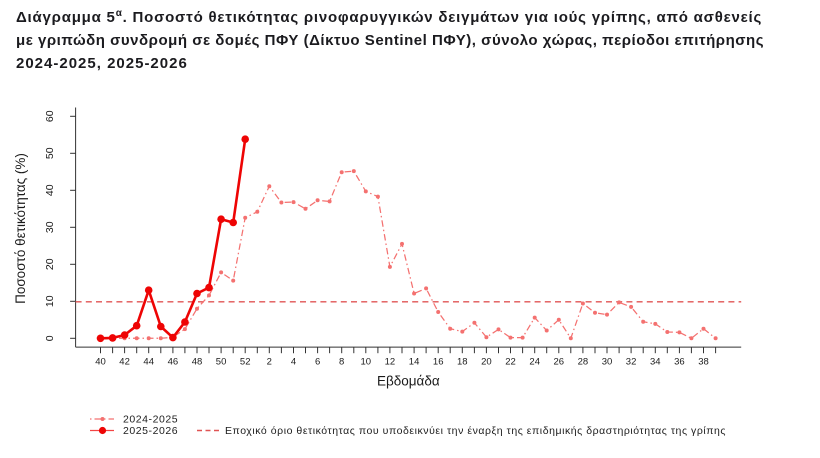 The image size is (820, 458). What do you see at coordinates (438, 362) in the screenshot?
I see `svg-text: 16` at bounding box center [438, 362].